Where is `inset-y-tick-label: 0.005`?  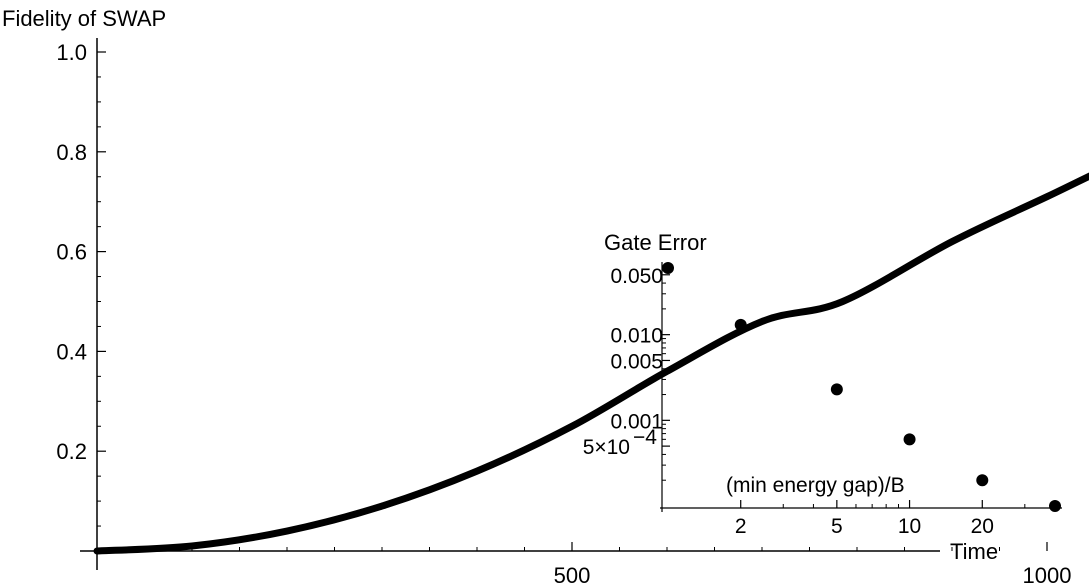
inset-y-tick-label: 0.005 is located at coordinates (636, 361).